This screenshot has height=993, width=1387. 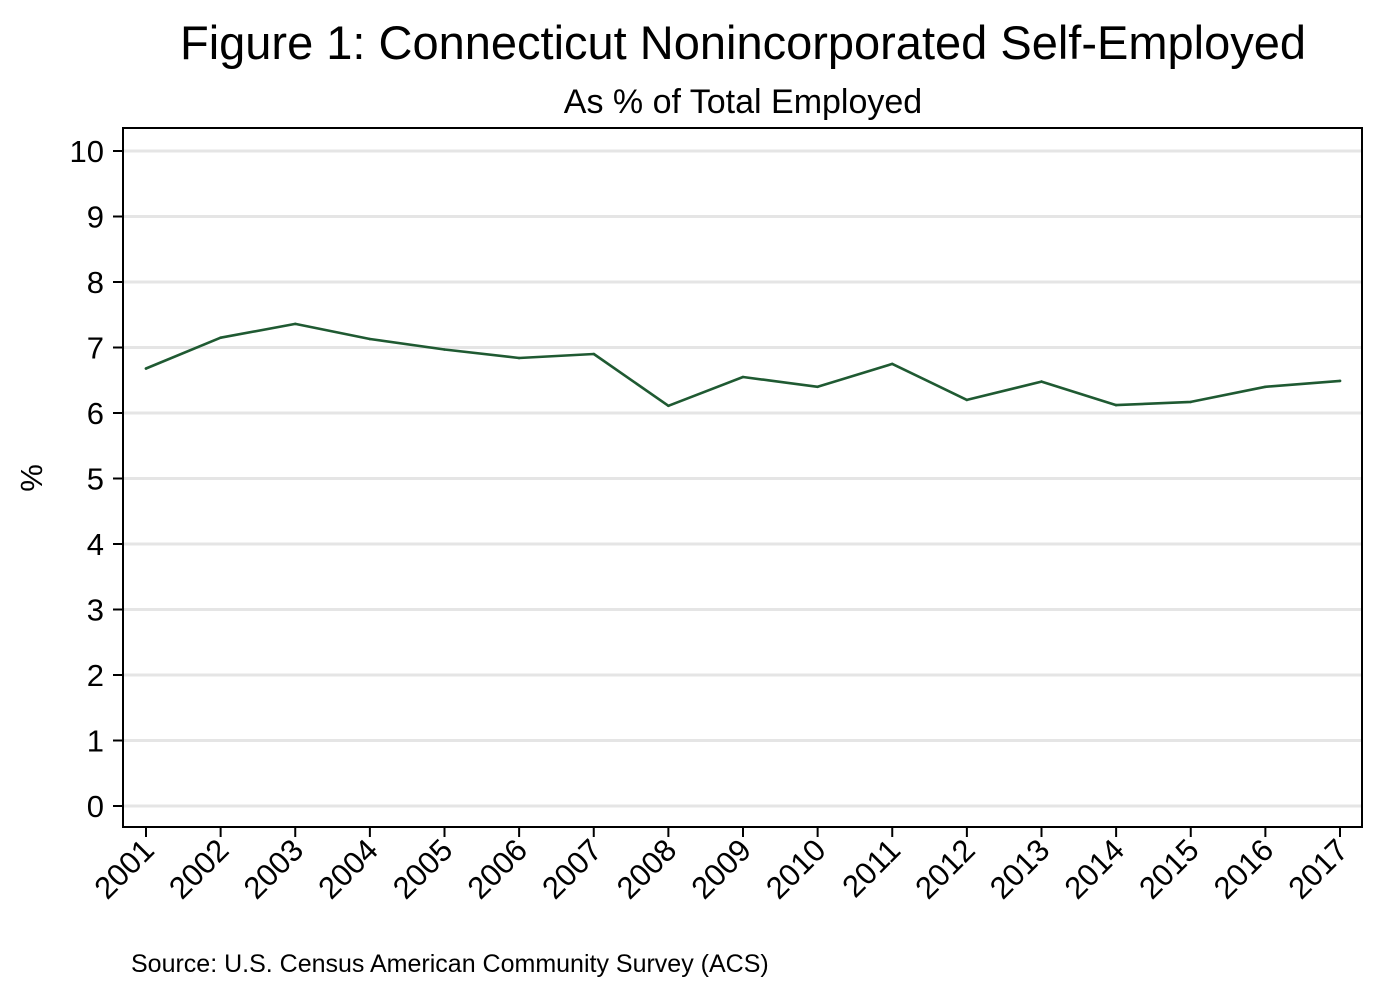 I want to click on x-tick-label: 2004, so click(x=348, y=869).